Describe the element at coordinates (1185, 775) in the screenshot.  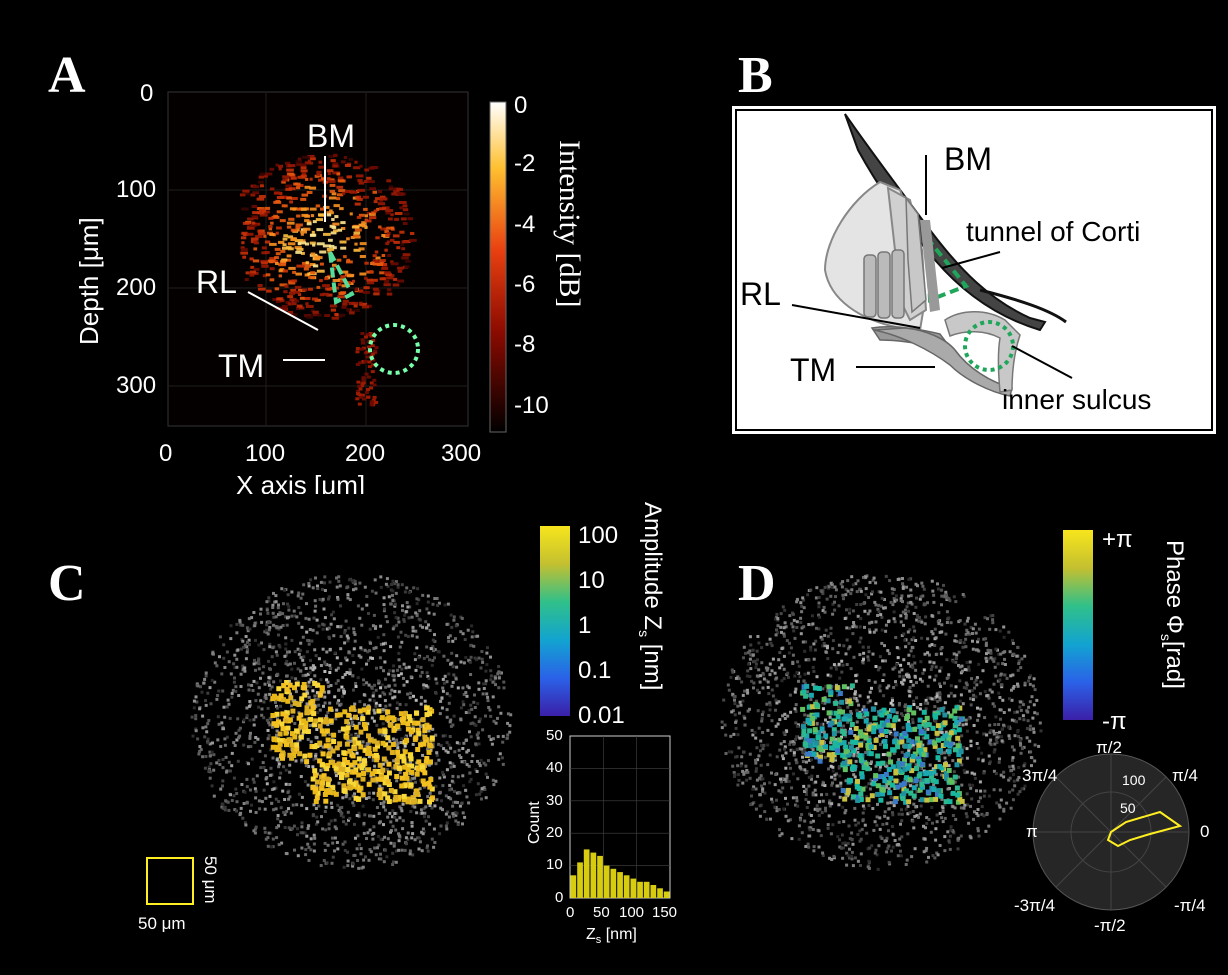
I see `polar-angle-top-right: π/4` at that location.